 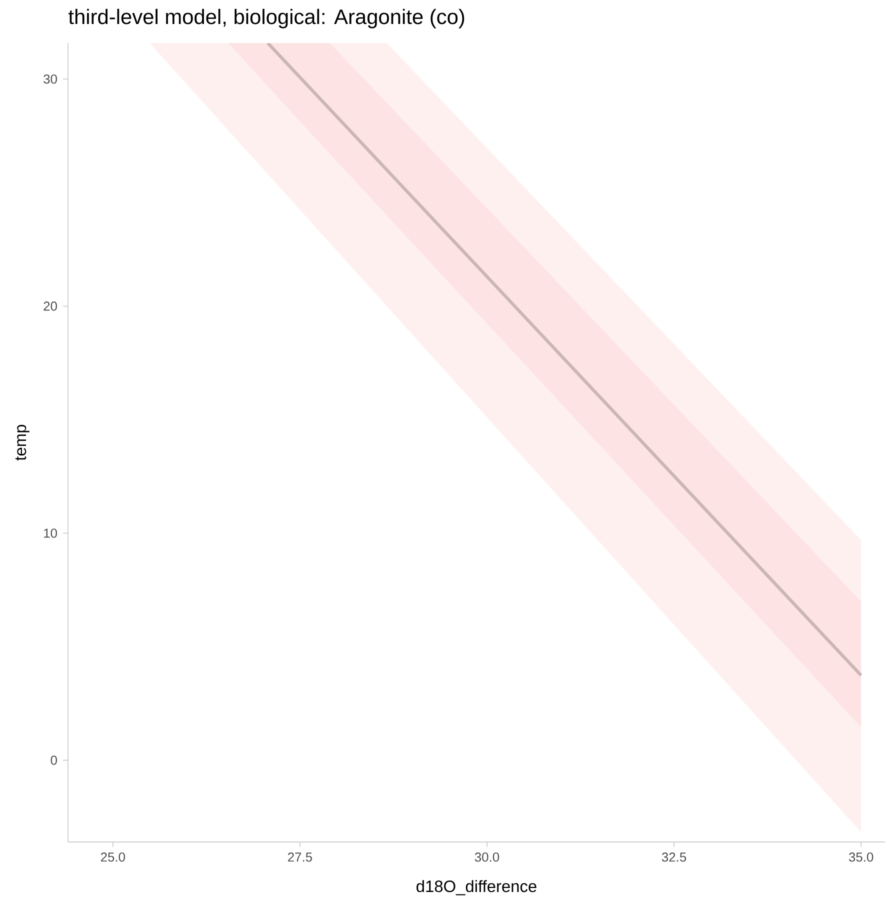 I want to click on chart-title: third-level model, biological: Aragonite (co), so click(x=266, y=18).